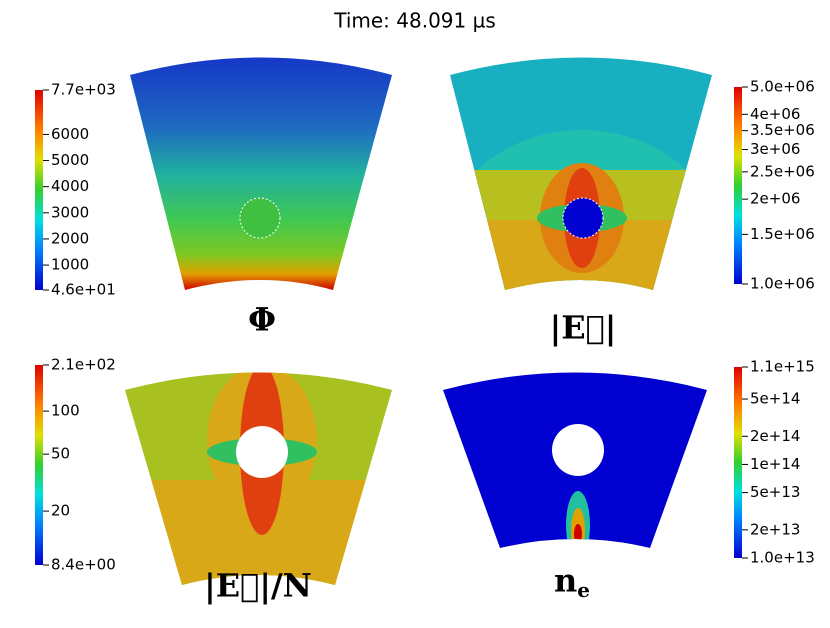  Describe the element at coordinates (782, 367) in the screenshot. I see `colorbar-tick-label: 1.1e+15` at that location.